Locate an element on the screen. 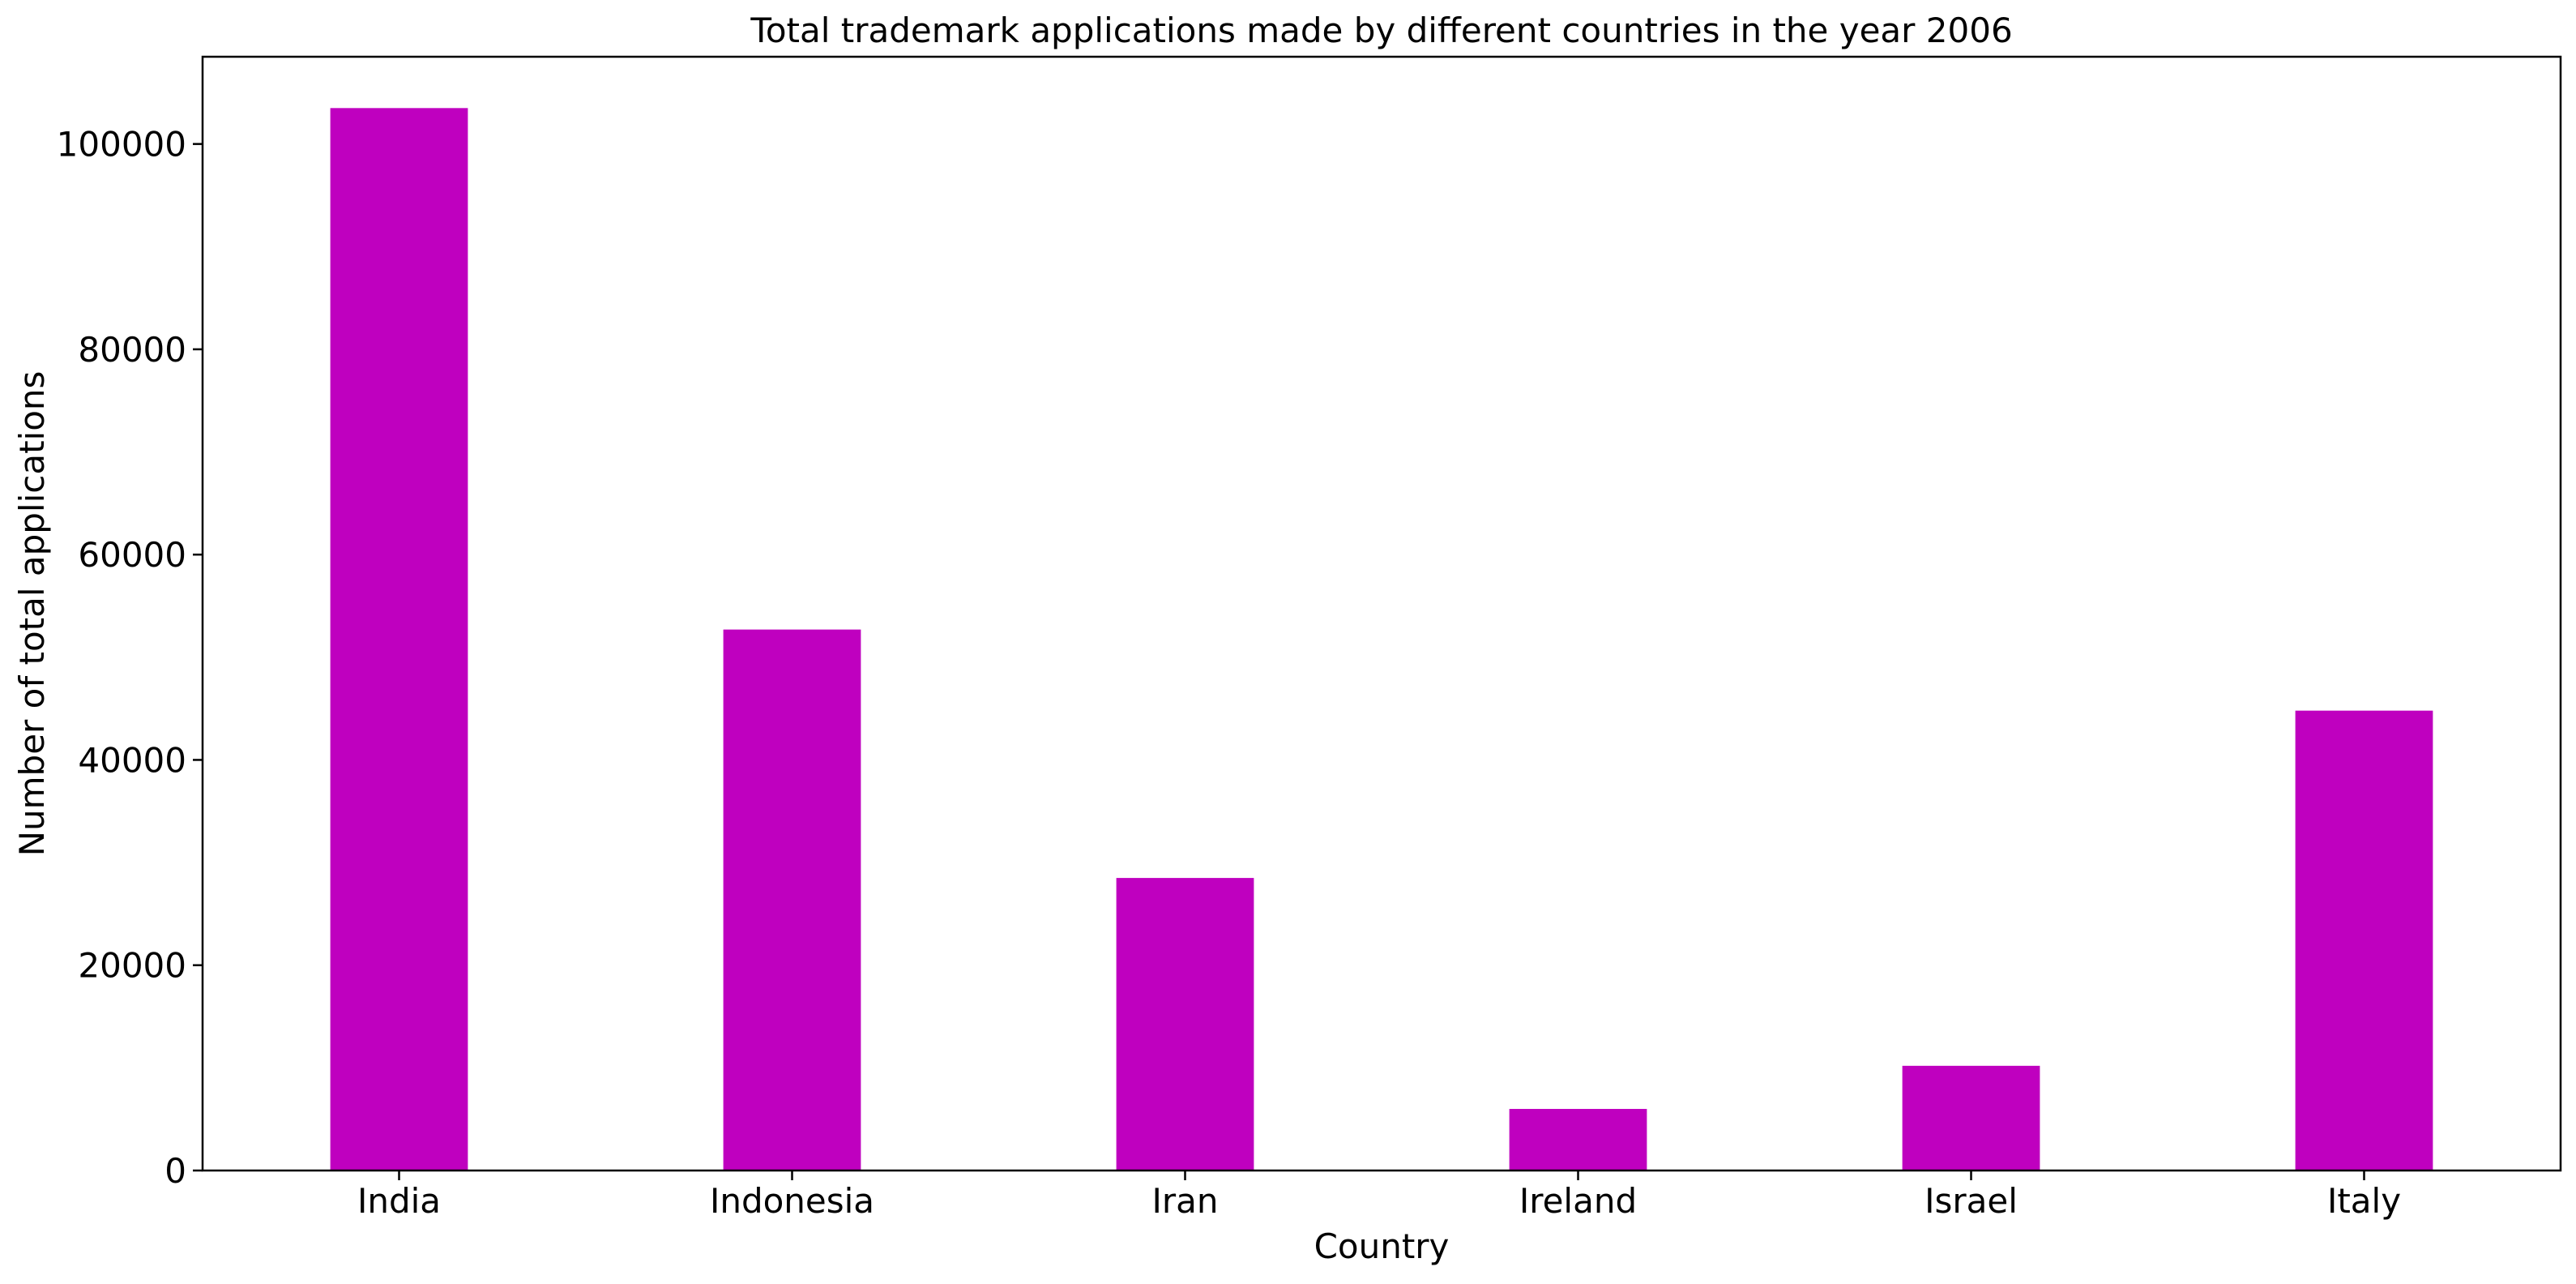 This screenshot has height=1284, width=2576. x-tick-label: Indonesia is located at coordinates (792, 1201).